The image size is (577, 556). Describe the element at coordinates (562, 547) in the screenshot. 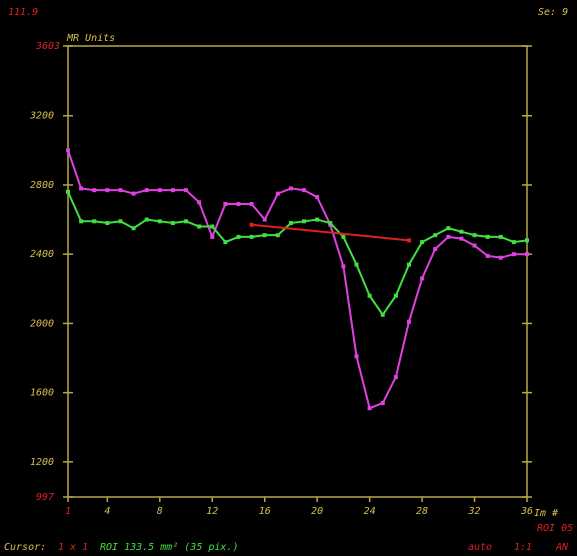

I see `extra: AN` at that location.